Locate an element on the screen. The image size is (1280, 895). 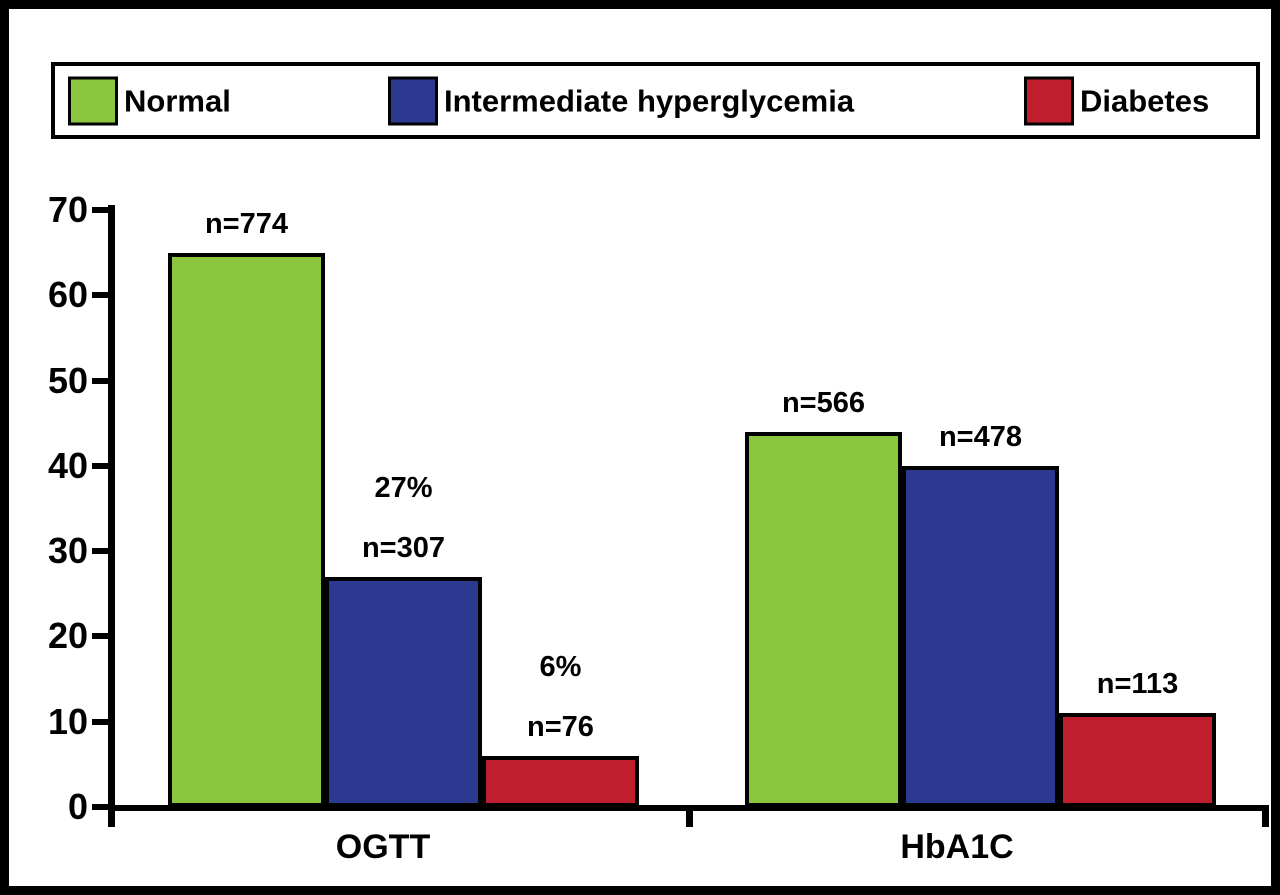
bar-label: n=113 is located at coordinates (1137, 684).